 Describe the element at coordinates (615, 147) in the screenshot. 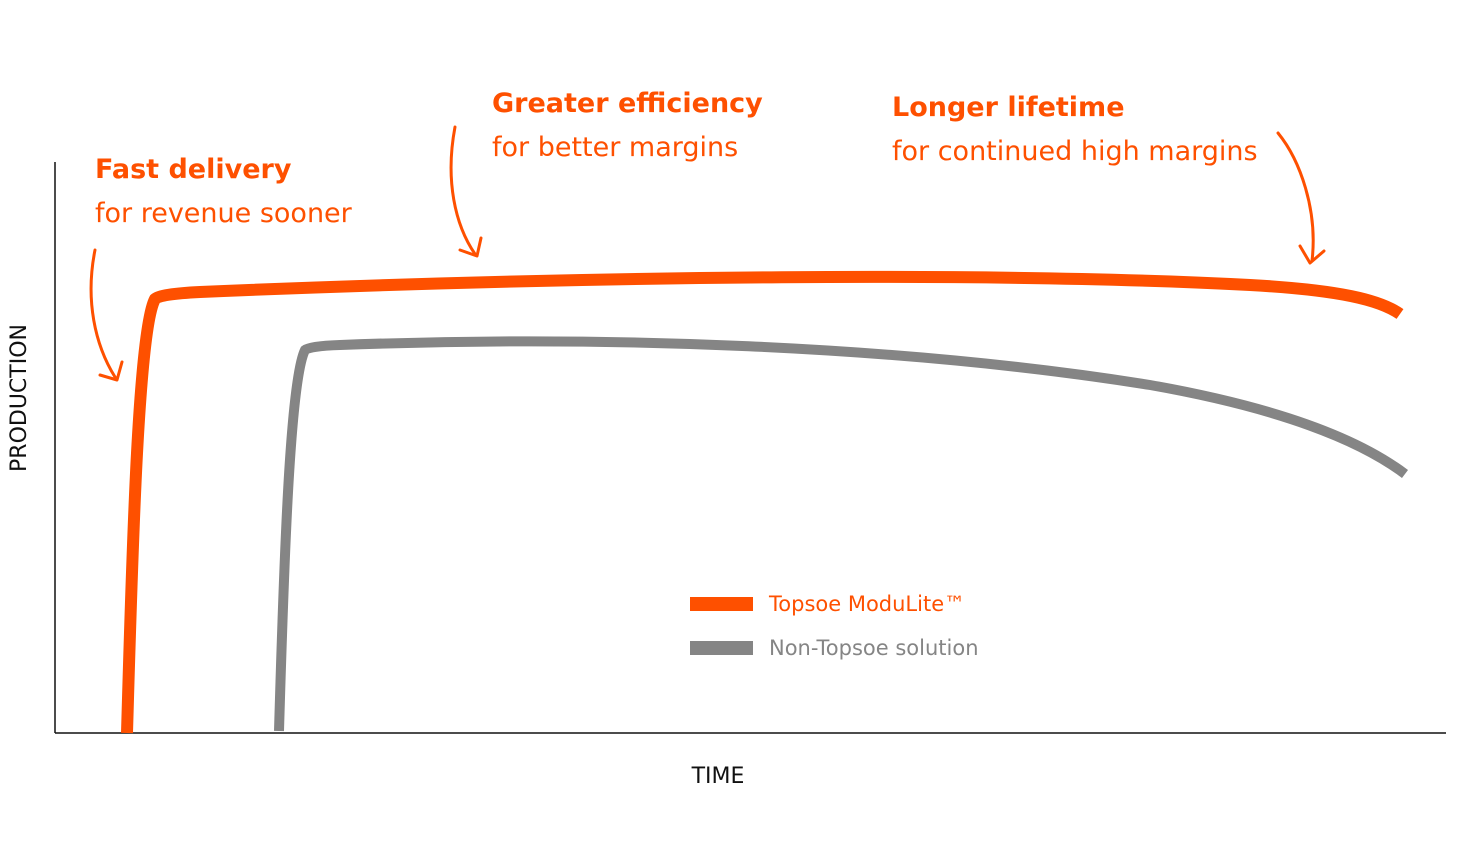

I see `annotation-subtitle: for better margins` at that location.